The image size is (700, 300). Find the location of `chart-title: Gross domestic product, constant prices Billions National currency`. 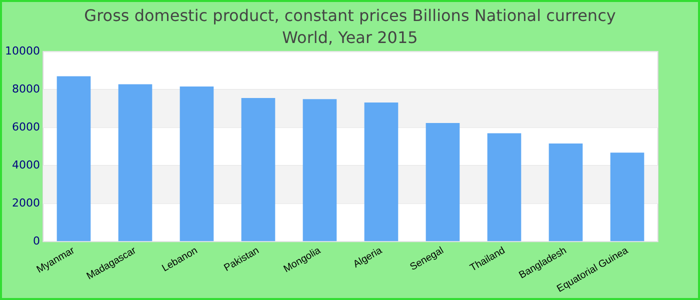

chart-title: Gross domestic product, constant prices Billions National currency is located at coordinates (350, 16).